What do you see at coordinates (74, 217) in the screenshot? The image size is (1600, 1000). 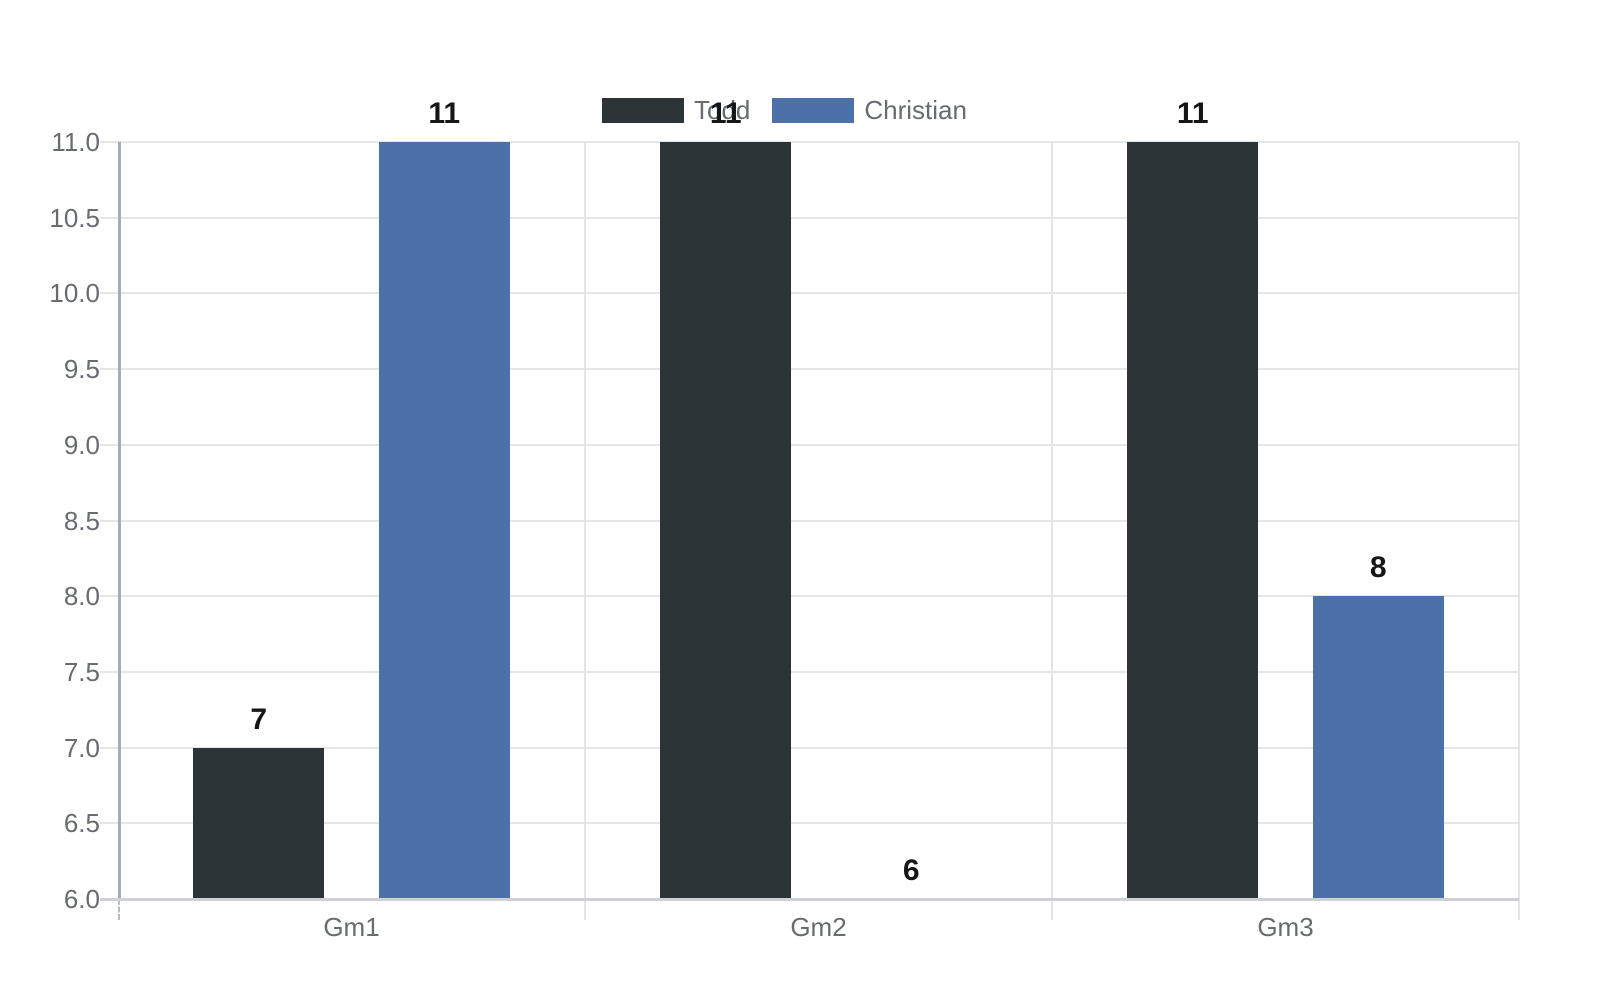 I see `y-tick-label: 10.5` at bounding box center [74, 217].